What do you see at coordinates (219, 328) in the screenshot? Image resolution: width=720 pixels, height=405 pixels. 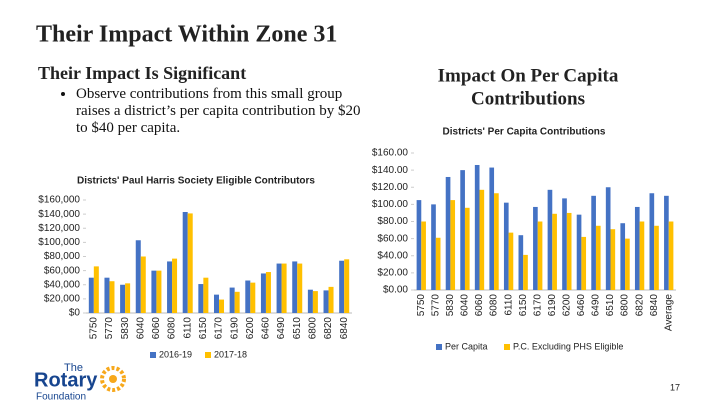 I see `x-tick-label: 6170` at bounding box center [219, 328].